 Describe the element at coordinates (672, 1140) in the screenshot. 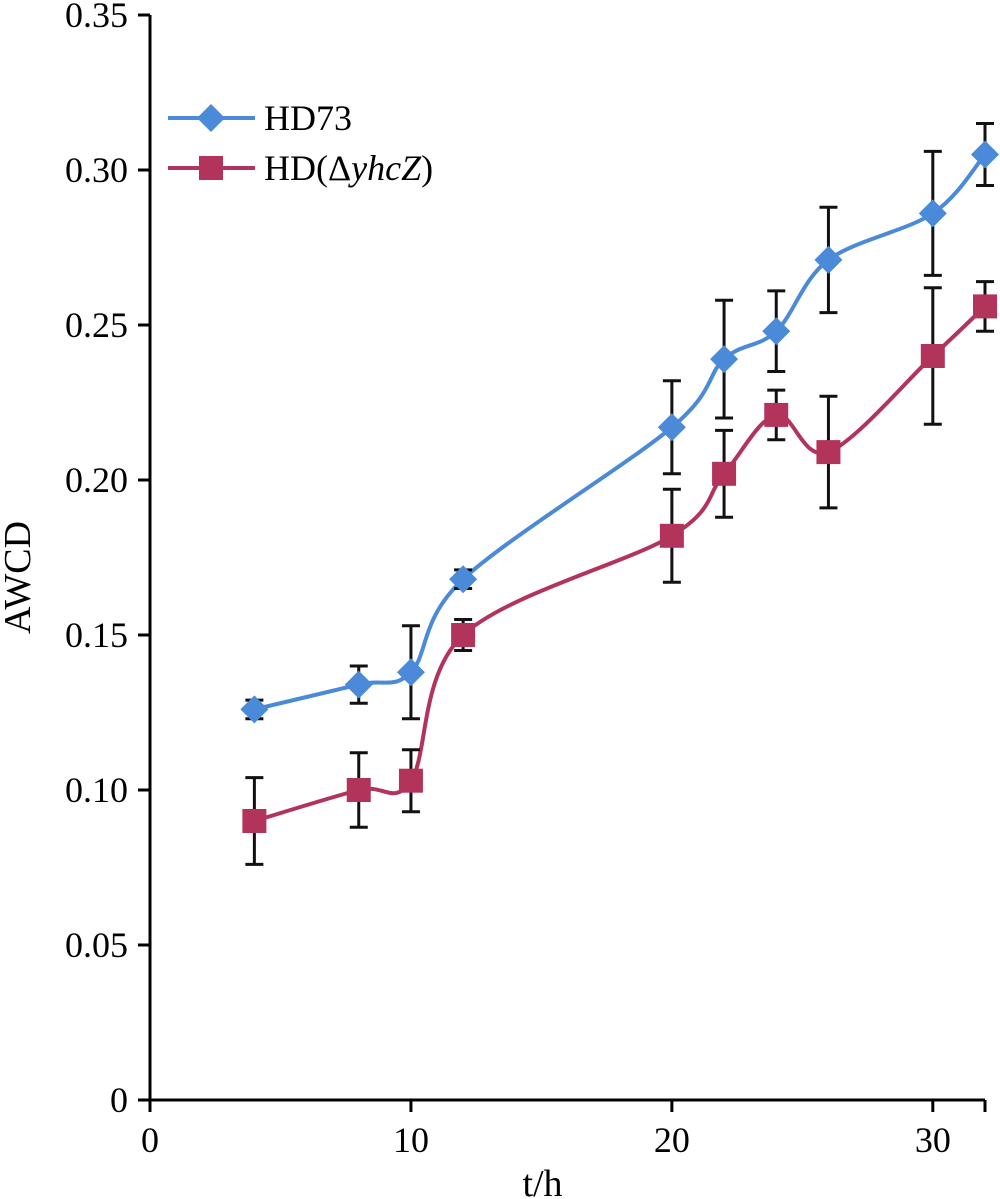

I see `x-tick-label: 20` at that location.